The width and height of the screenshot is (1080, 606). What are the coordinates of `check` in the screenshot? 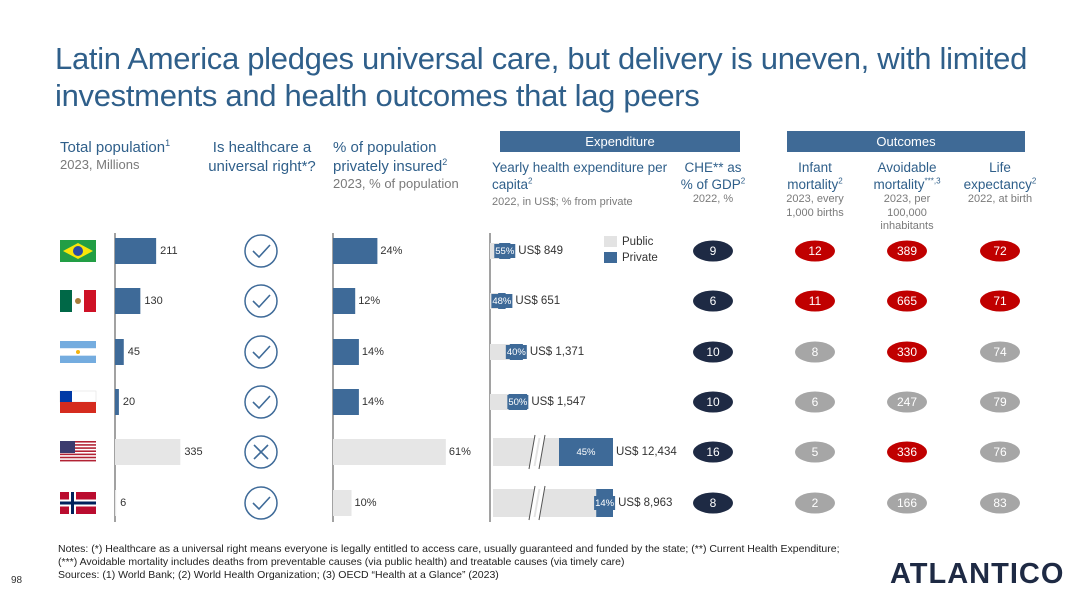 It's located at (261, 352).